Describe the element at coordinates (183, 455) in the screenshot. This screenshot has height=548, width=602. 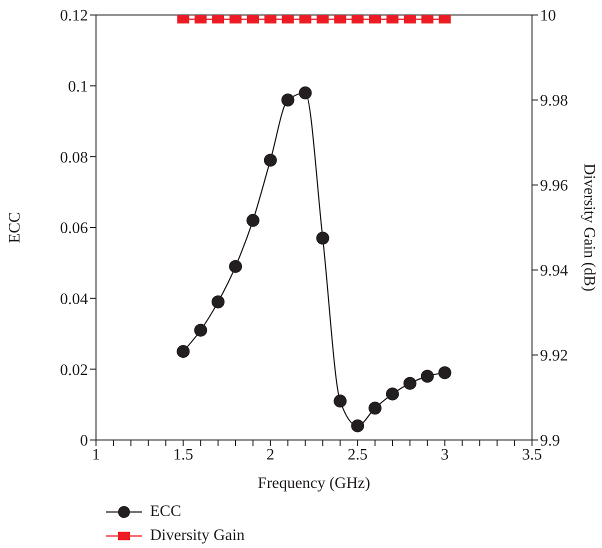
I see `x-tick-label: 1.5` at that location.